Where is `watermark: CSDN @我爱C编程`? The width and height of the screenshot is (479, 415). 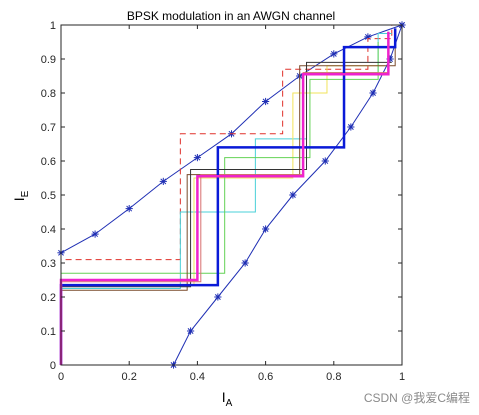 watermark: CSDN @我爱C编程 is located at coordinates (417, 397).